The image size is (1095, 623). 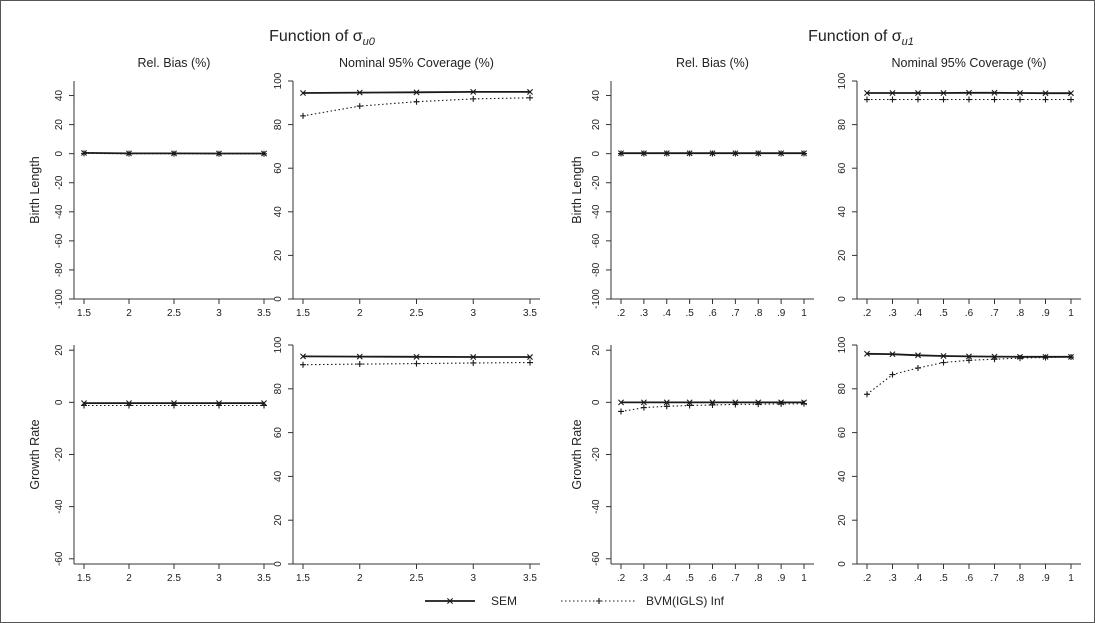 What do you see at coordinates (151, 464) in the screenshot?
I see `panel: Growth Rate -60 -40 -20 0 20 1.5 2 2.5 3 3.5` at bounding box center [151, 464].